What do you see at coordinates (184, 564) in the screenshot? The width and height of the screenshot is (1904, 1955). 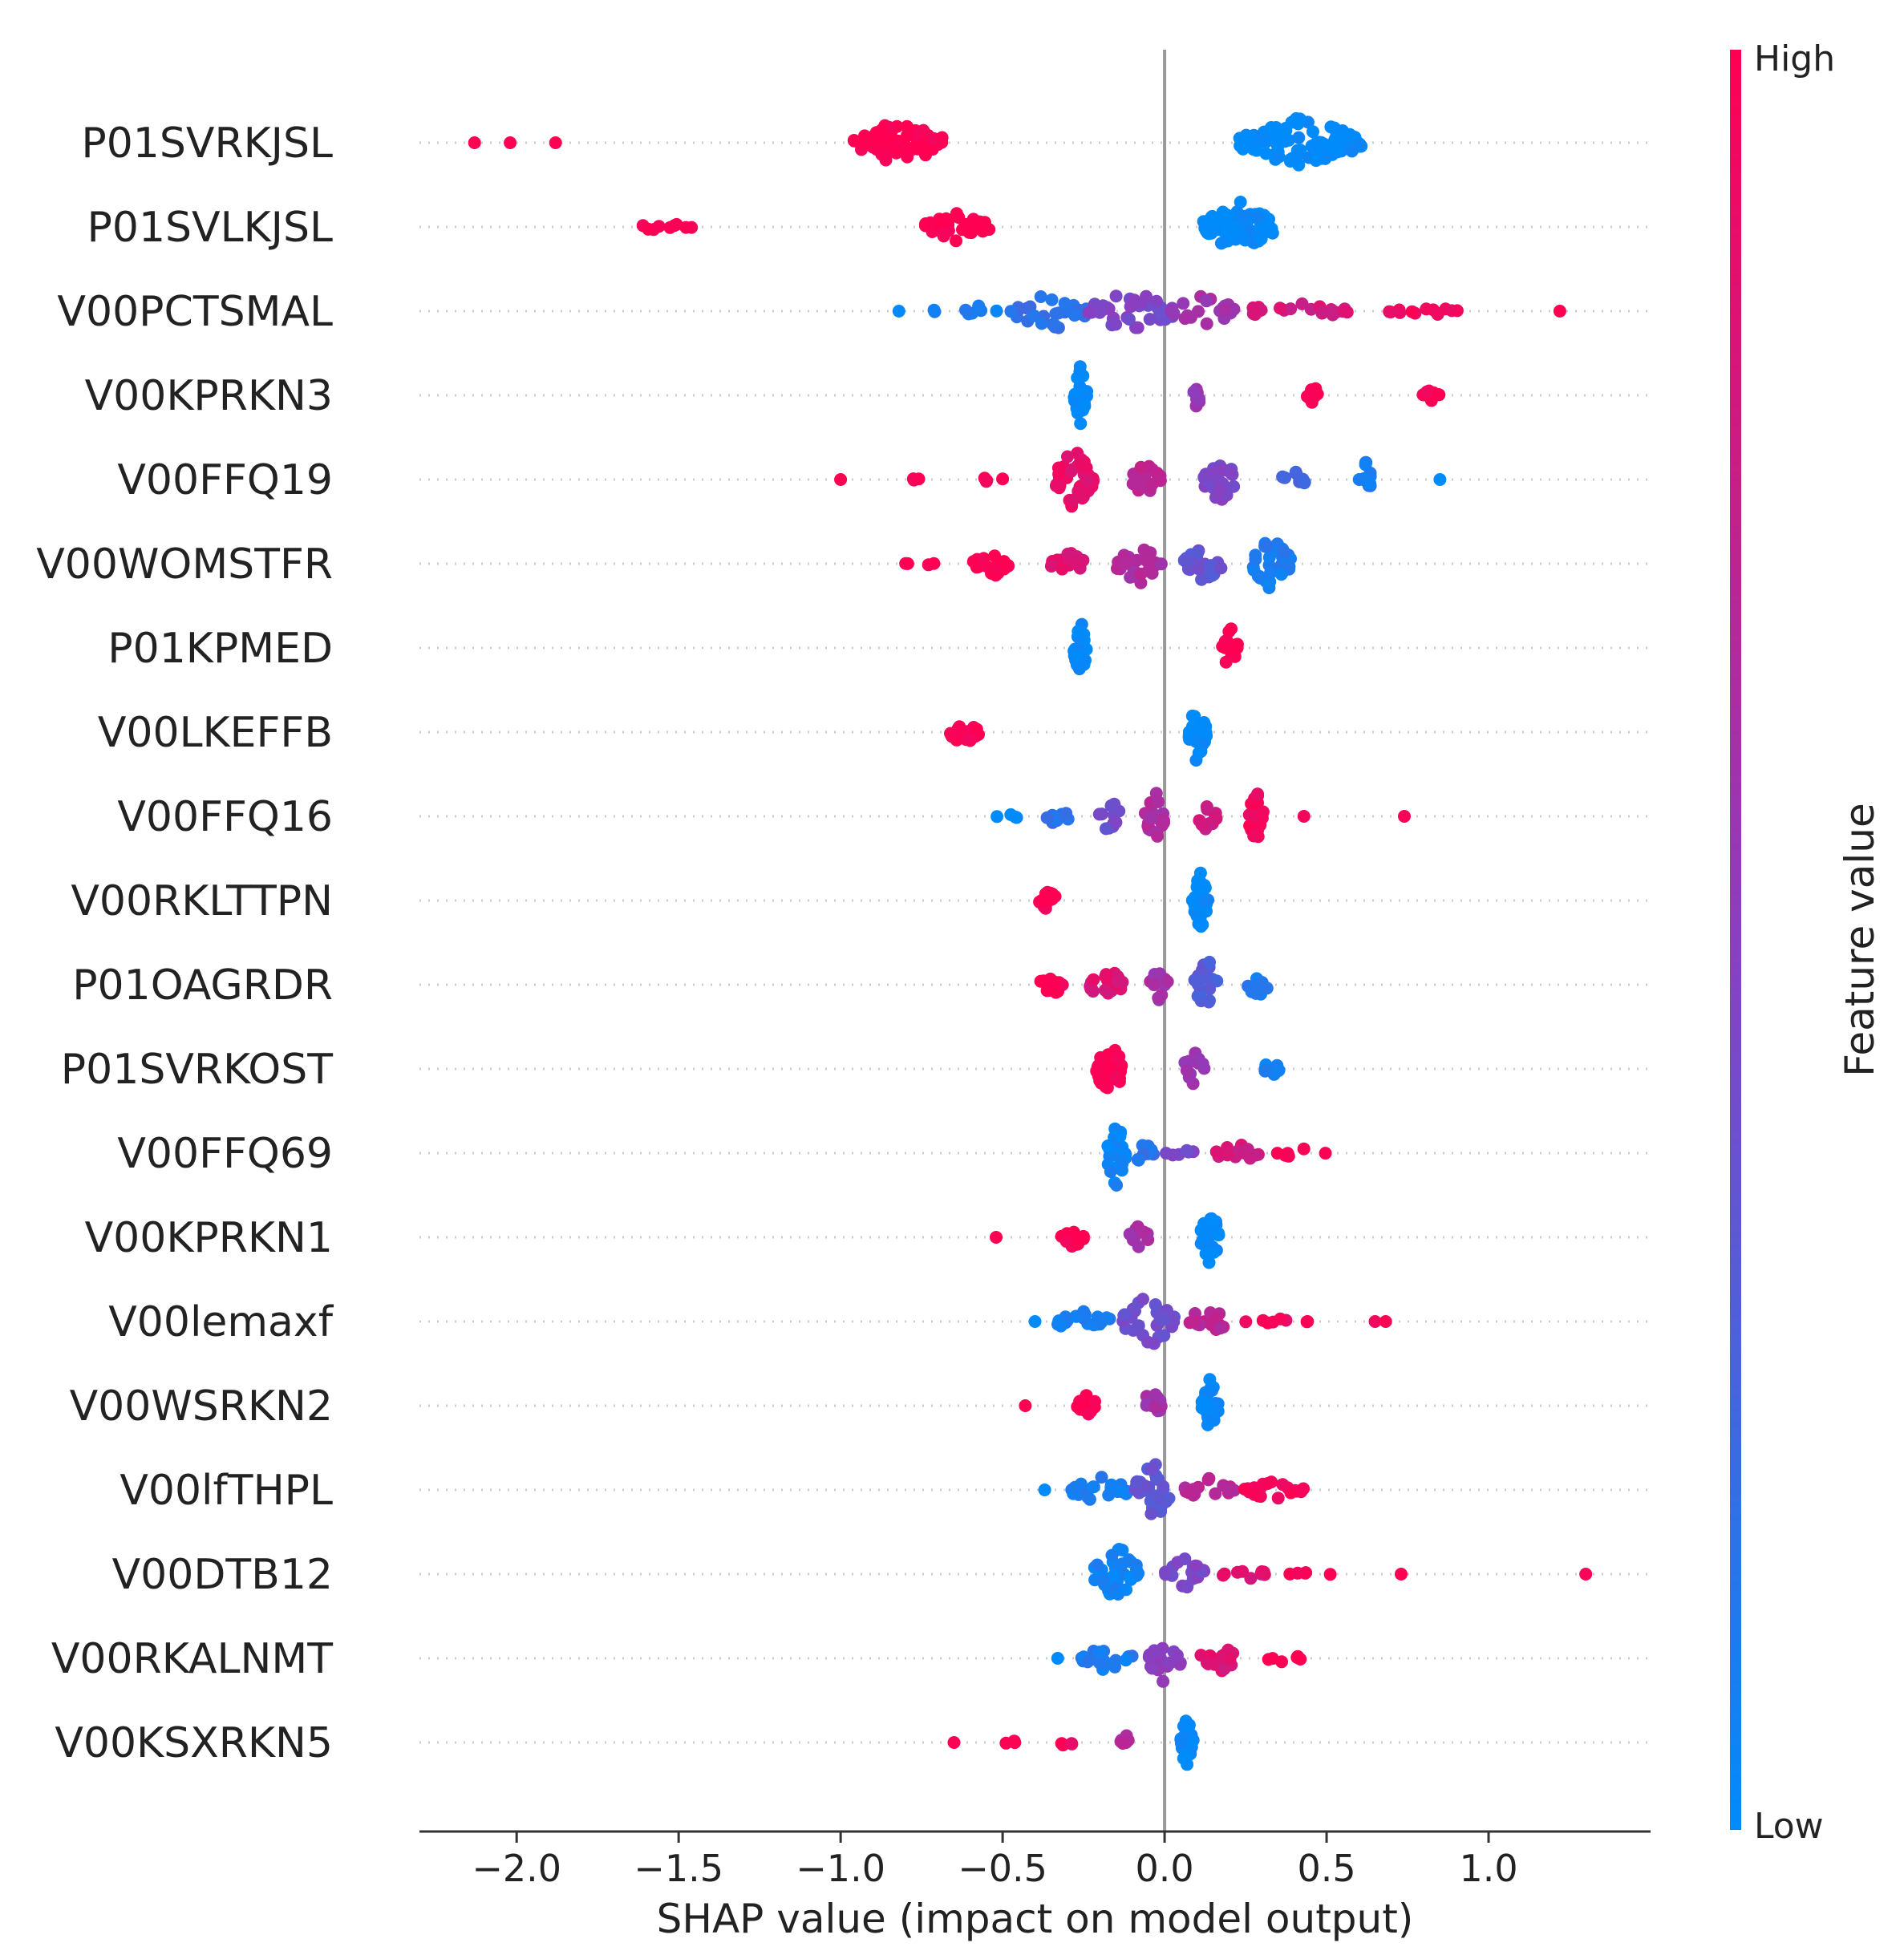 I see `feature-label: V00WOMSTFR` at bounding box center [184, 564].